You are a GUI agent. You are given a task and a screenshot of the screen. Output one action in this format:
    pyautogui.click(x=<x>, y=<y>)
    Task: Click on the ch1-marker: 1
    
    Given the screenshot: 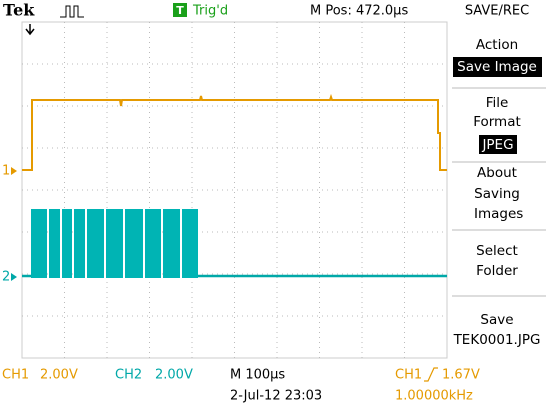 What is the action you would take?
    pyautogui.click(x=6, y=171)
    